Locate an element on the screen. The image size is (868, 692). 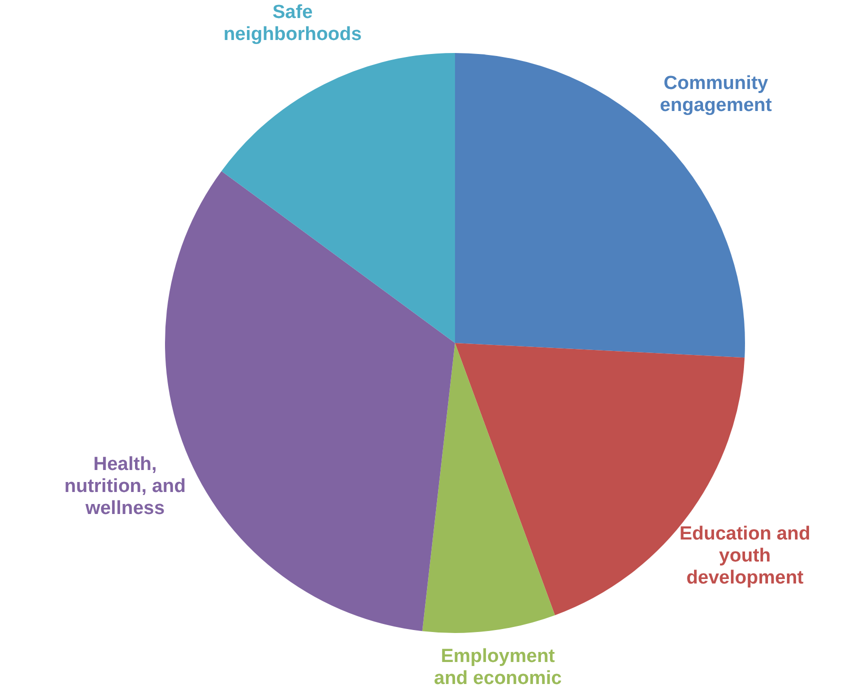
slice-label: Safe neighborhoods is located at coordinates (292, 24).